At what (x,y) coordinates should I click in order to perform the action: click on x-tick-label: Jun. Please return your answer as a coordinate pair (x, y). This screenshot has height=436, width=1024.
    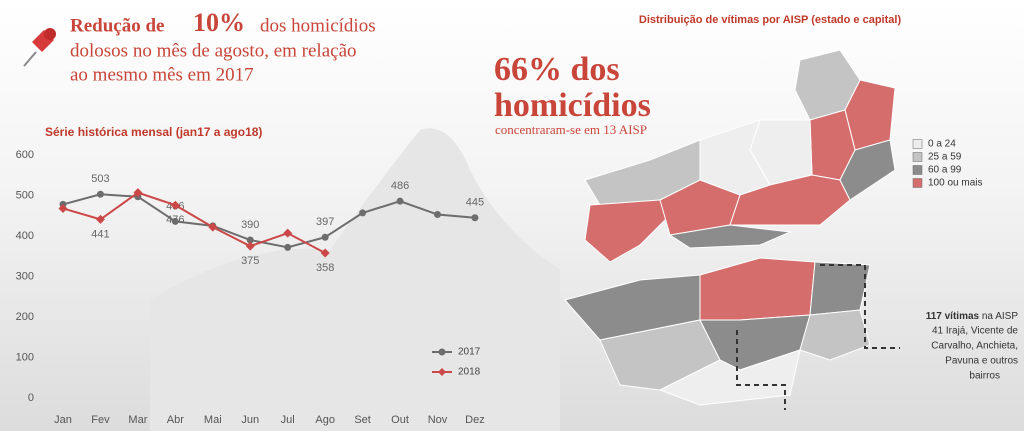
    Looking at the image, I should click on (250, 420).